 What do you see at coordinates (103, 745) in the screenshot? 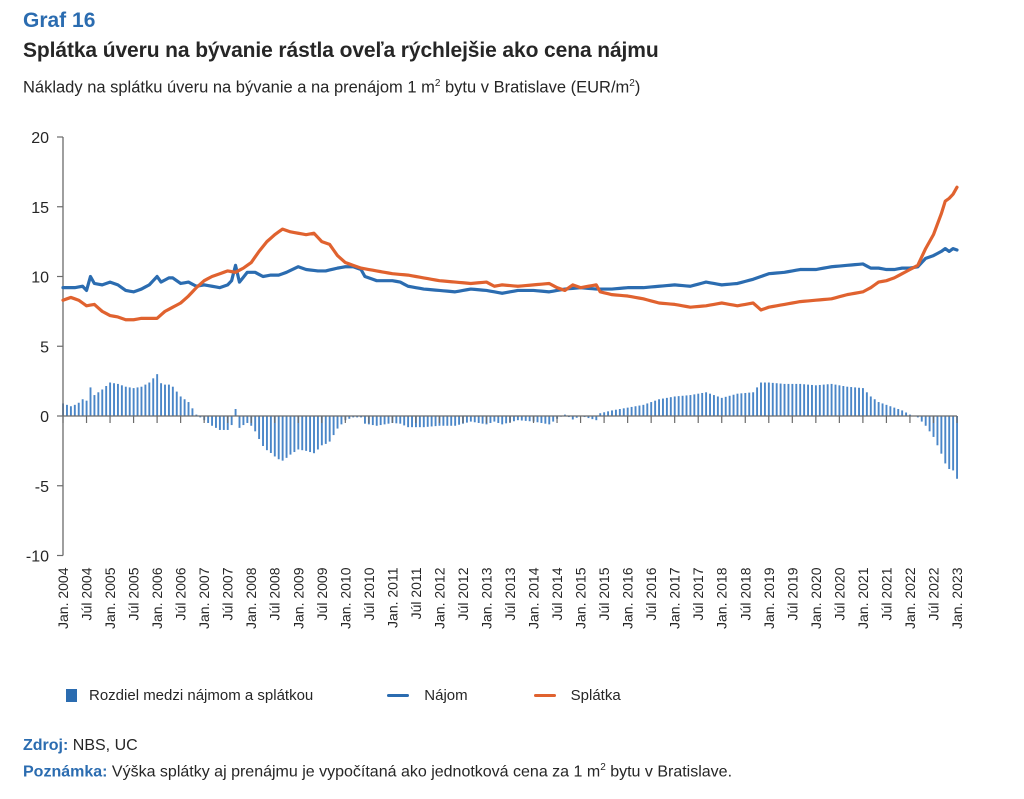
I see `source-text: NBS, UC` at bounding box center [103, 745].